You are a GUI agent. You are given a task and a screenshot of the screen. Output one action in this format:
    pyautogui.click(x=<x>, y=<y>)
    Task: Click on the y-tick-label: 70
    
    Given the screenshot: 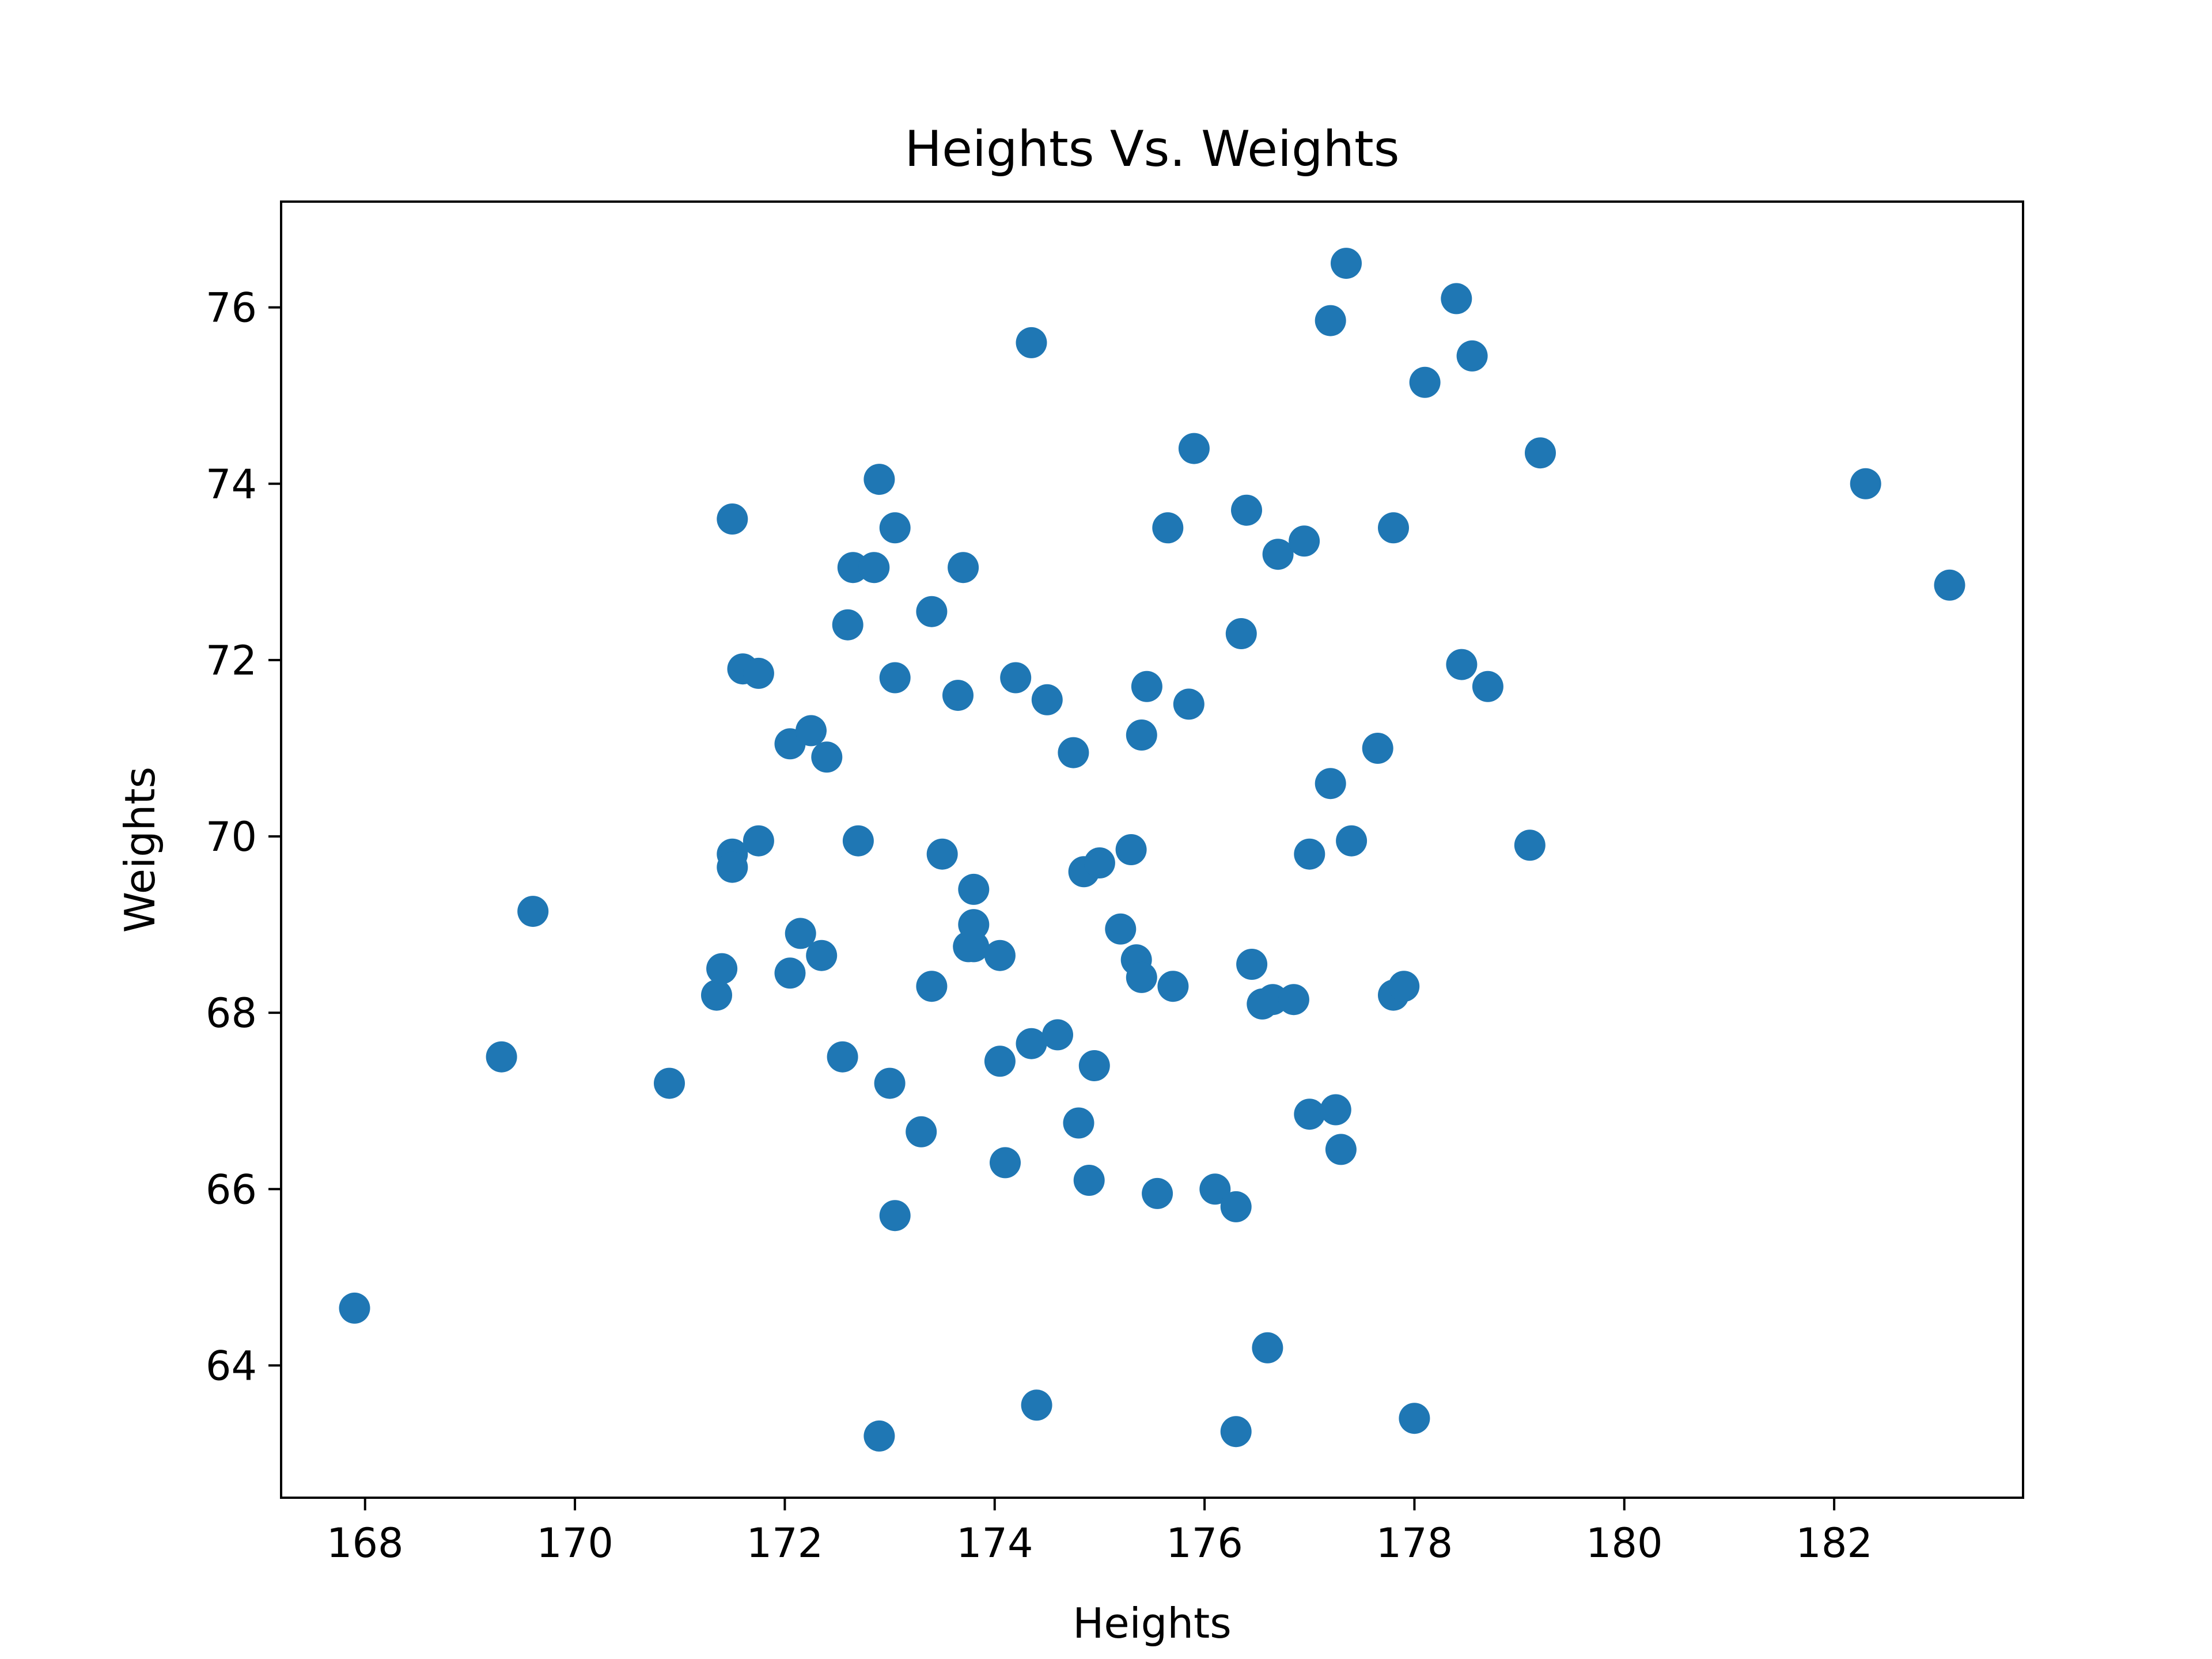 What is the action you would take?
    pyautogui.click(x=231, y=837)
    